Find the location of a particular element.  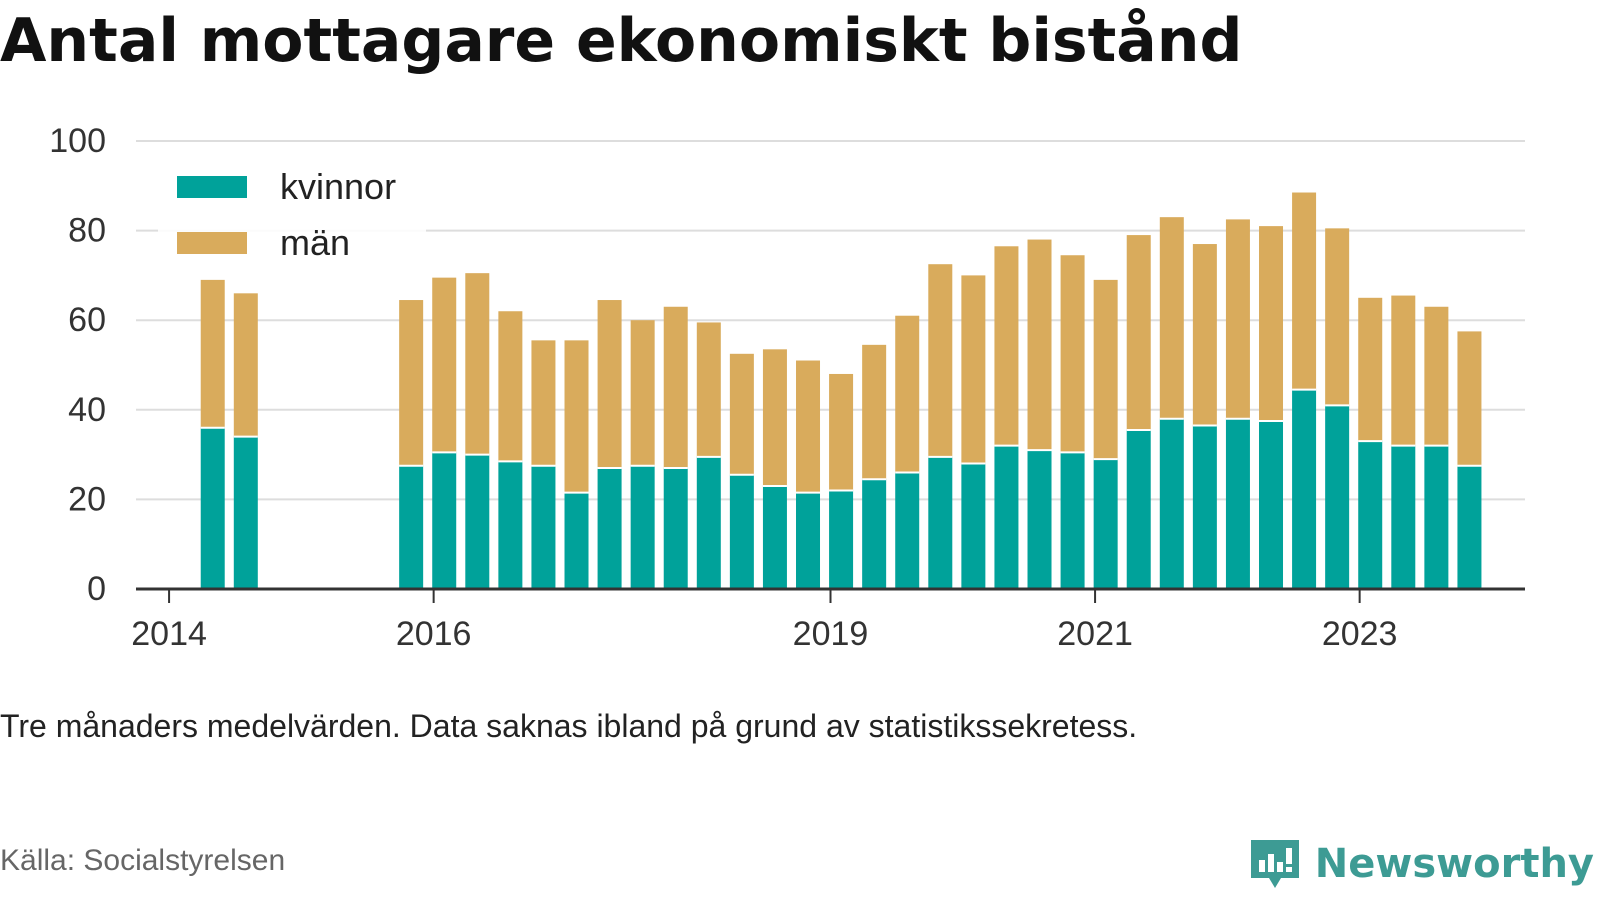

legend-label: kvinnor is located at coordinates (338, 186).